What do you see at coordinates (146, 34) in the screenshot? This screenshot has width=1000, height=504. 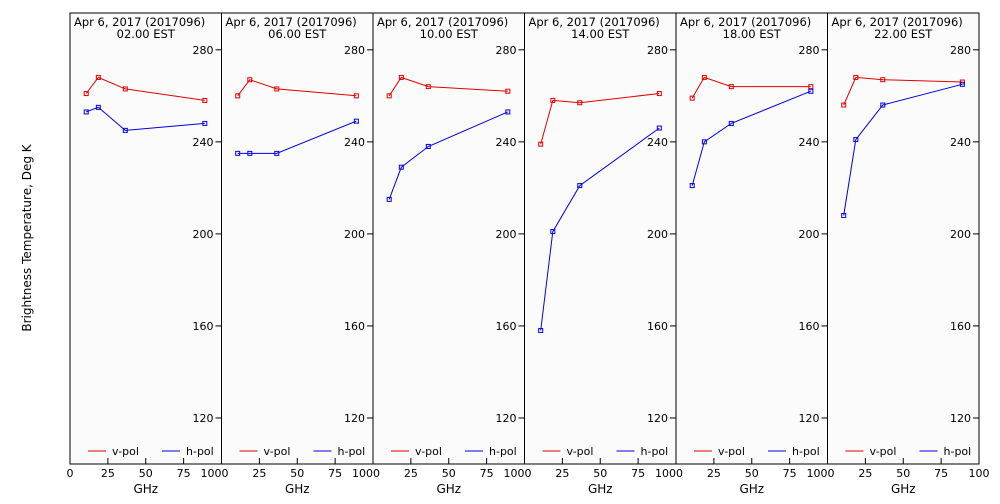 I see `panel-subtitle: 02.00 EST` at bounding box center [146, 34].